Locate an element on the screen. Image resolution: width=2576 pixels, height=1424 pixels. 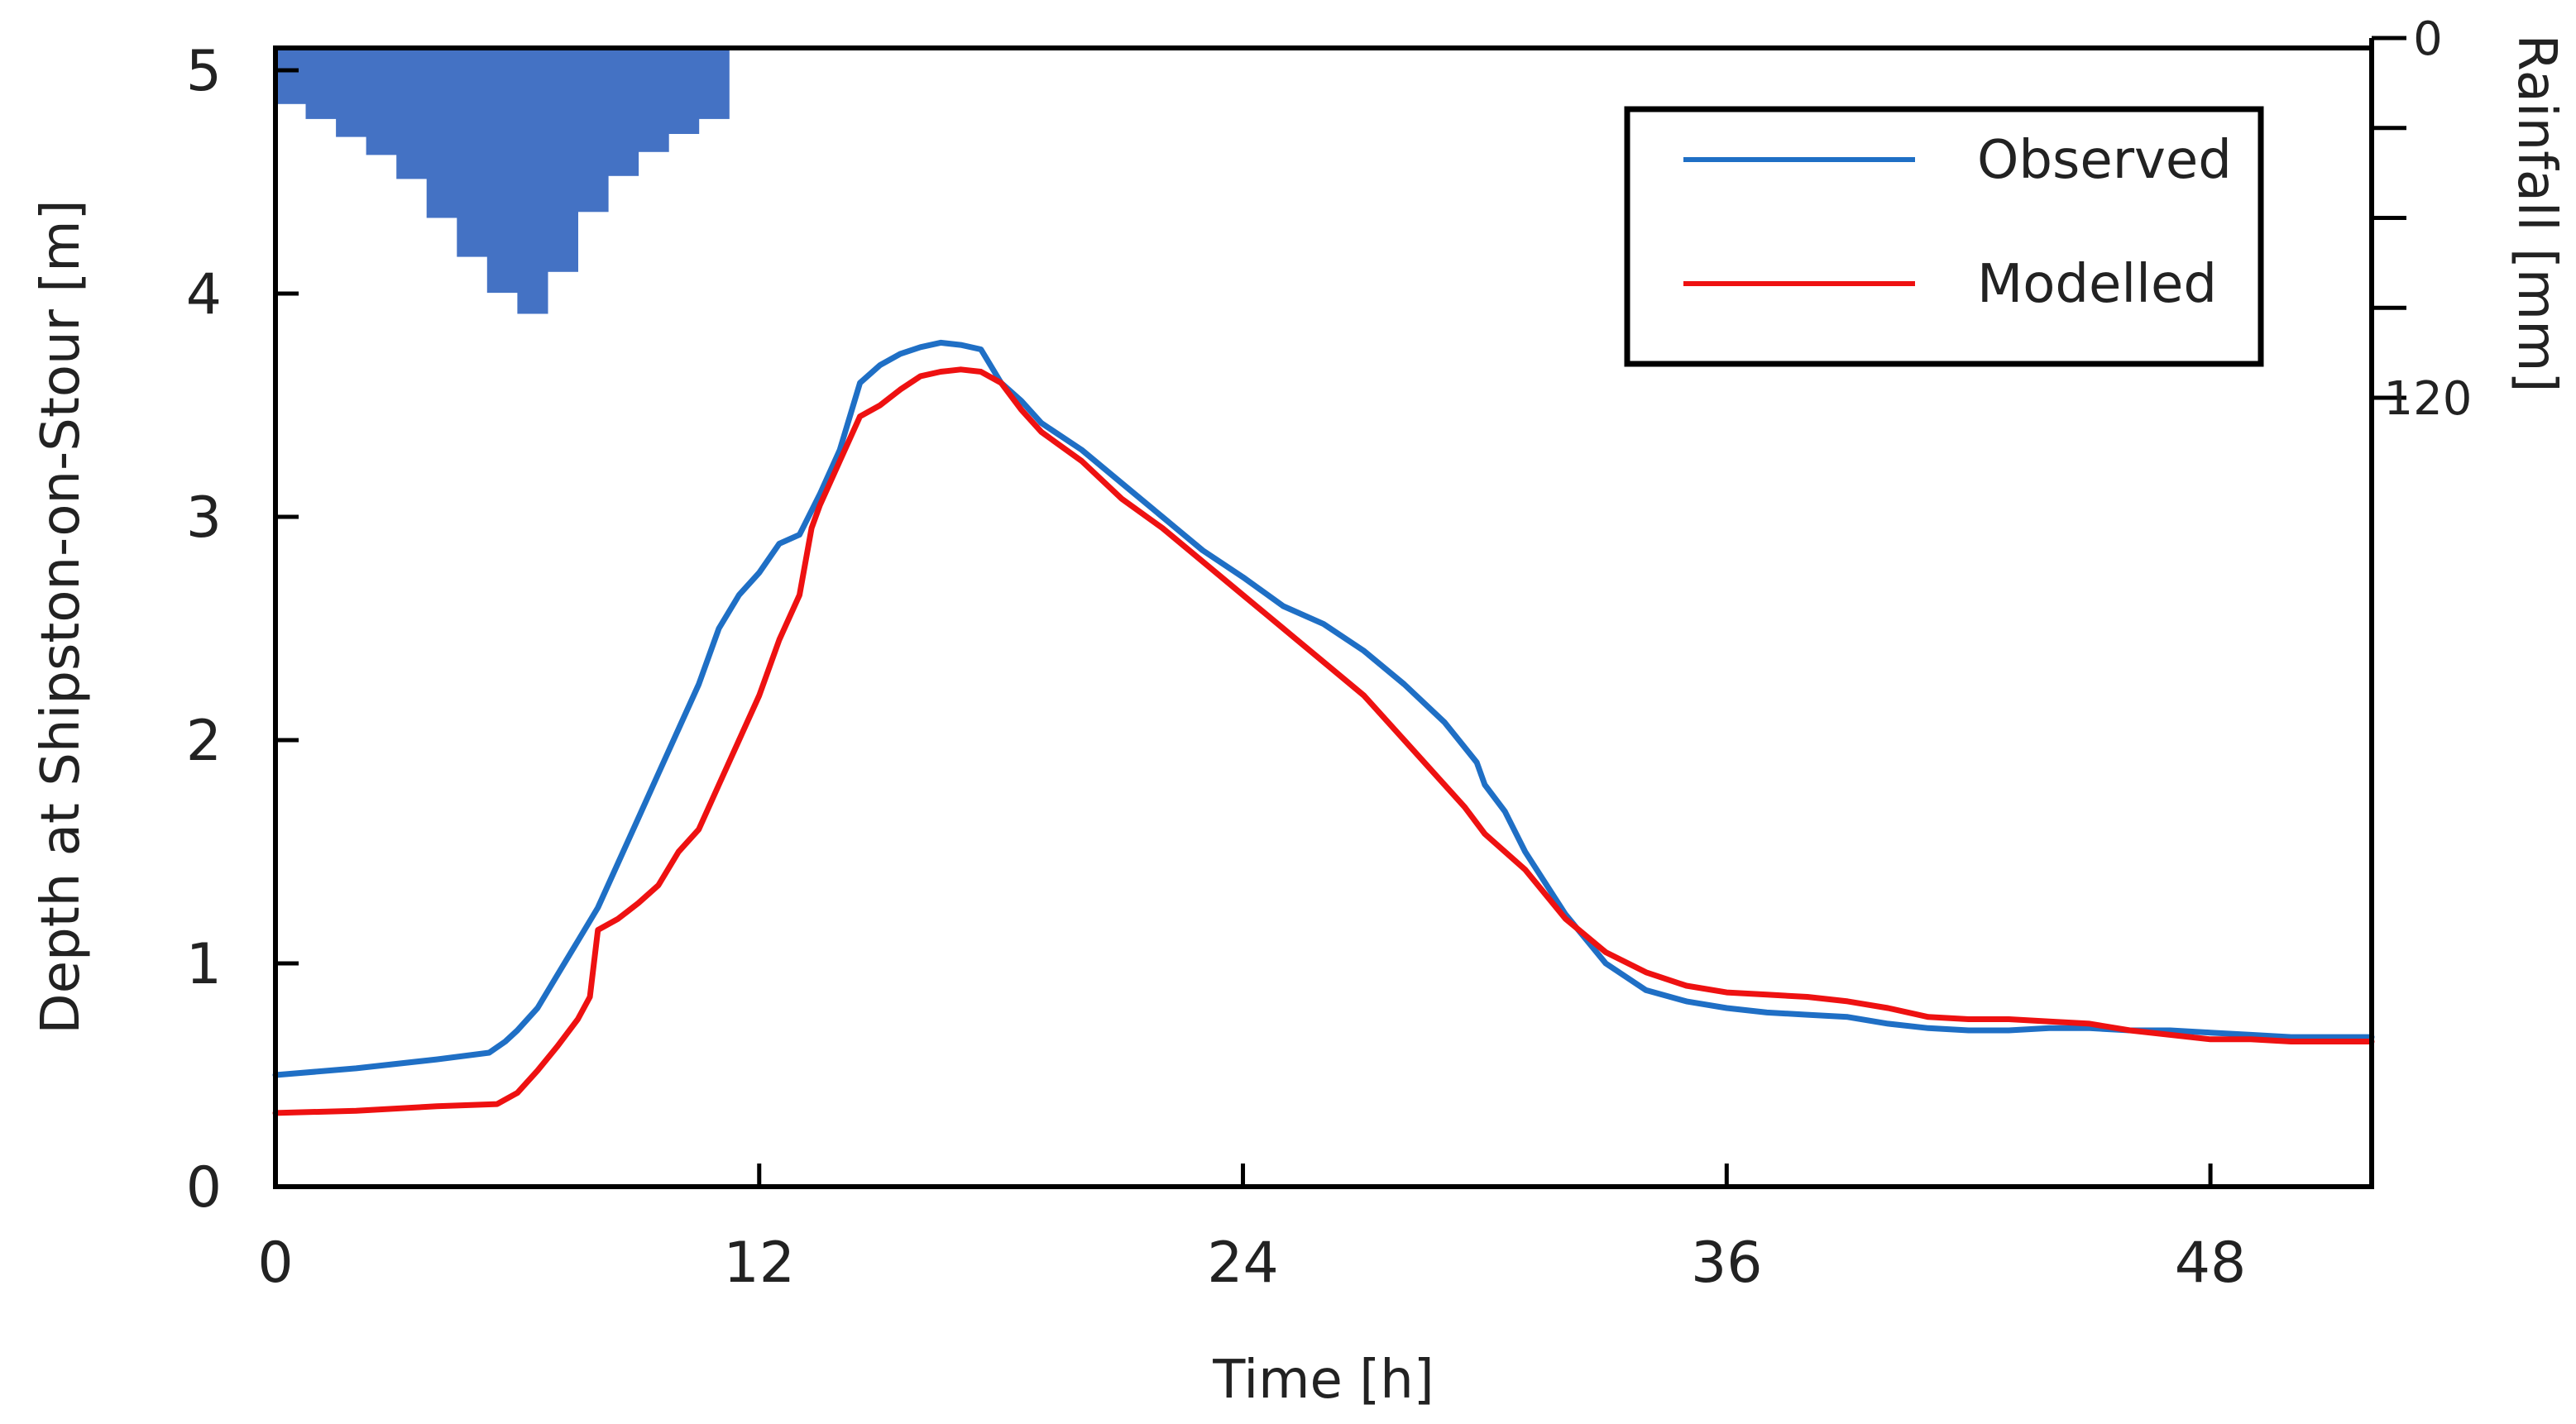
legend: Observed Modelled is located at coordinates (1944, 237).